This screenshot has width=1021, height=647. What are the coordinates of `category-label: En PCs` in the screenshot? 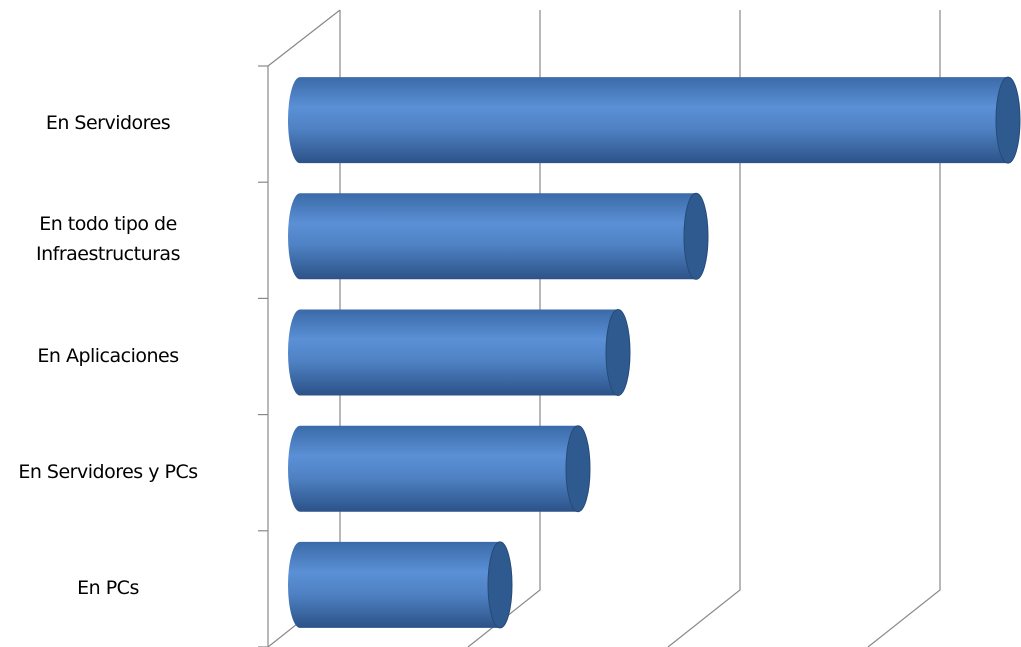 It's located at (108, 587).